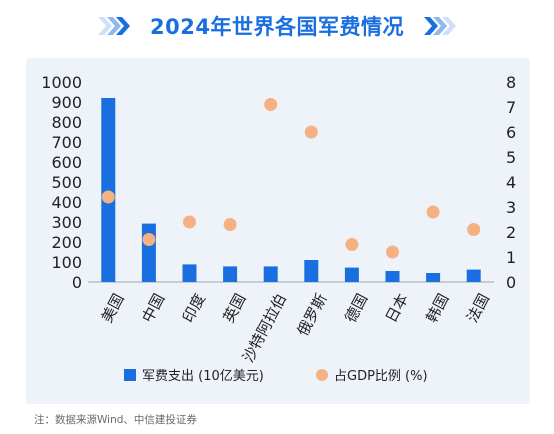  Describe the element at coordinates (66, 242) in the screenshot. I see `y-left-tick-label: 200` at that location.